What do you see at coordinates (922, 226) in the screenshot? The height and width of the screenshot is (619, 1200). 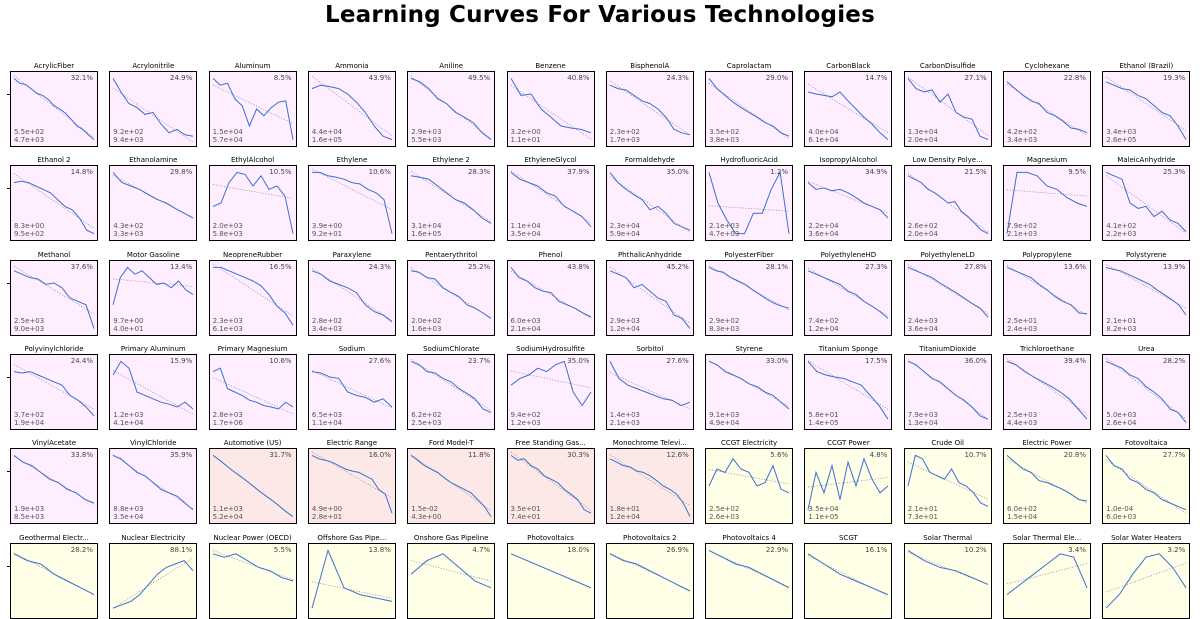 I see `start-value-label: 2.6e+02` at bounding box center [922, 226].